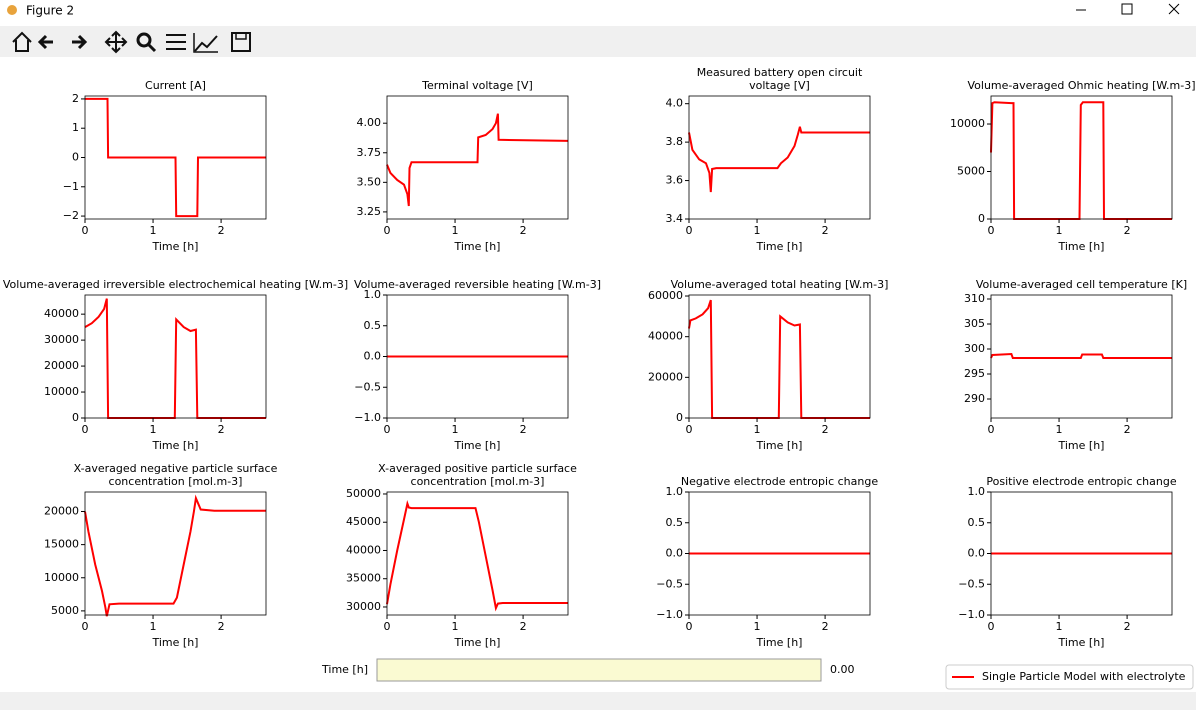 This screenshot has width=1196, height=710. Describe the element at coordinates (1081, 284) in the screenshot. I see `chart-title: Volume-averaged cell temperature [K]` at that location.